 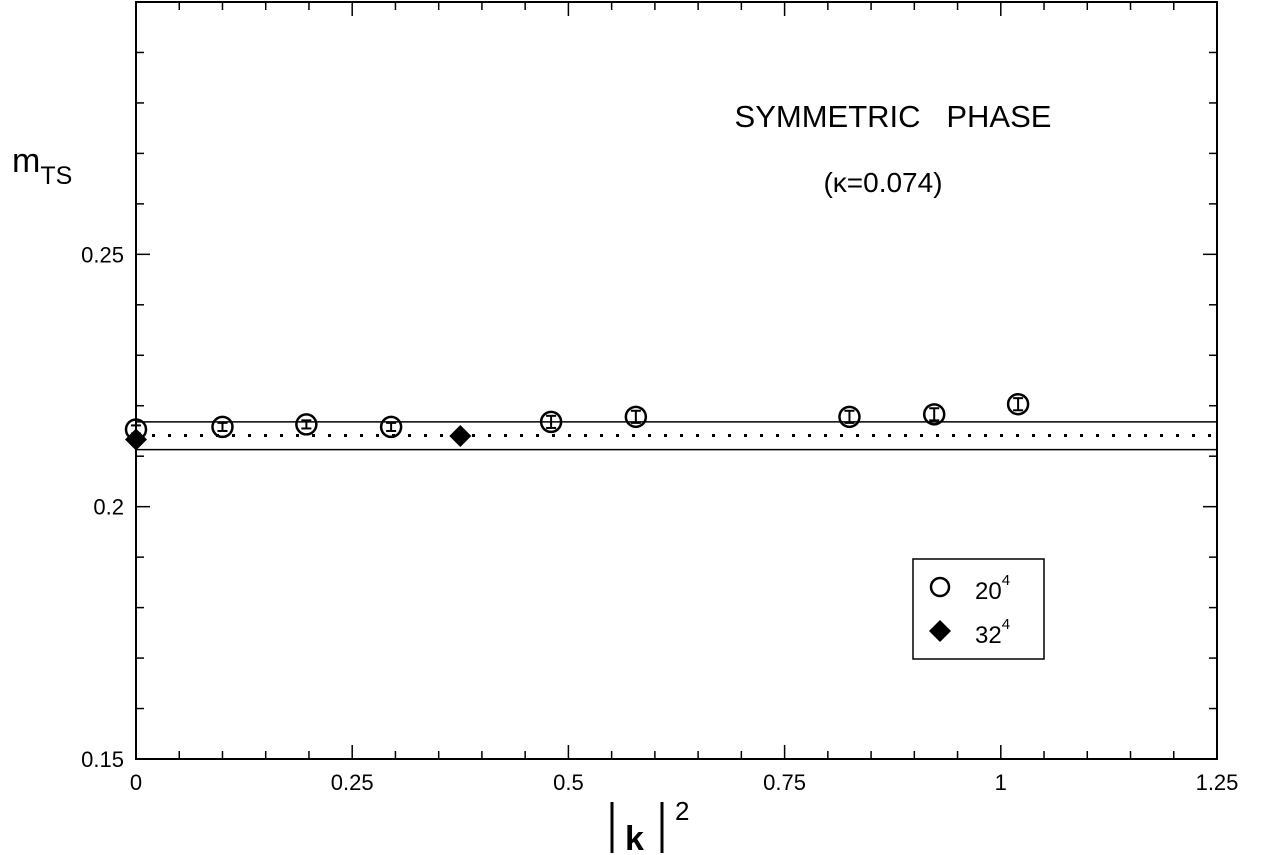 I want to click on x-axis-label-main: k, so click(x=634, y=837).